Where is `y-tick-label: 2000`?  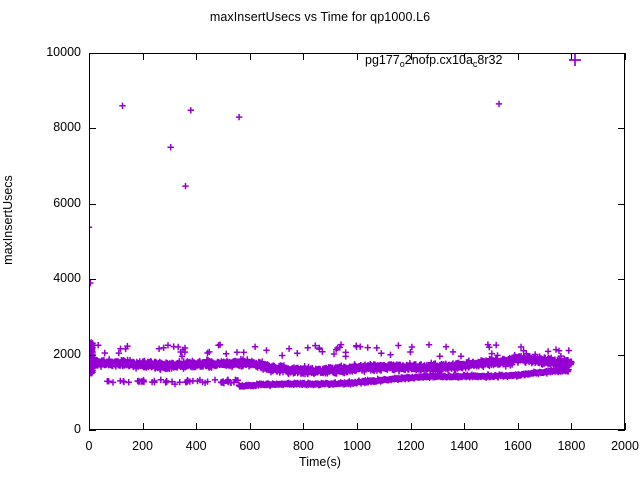 y-tick-label: 2000 is located at coordinates (67, 353).